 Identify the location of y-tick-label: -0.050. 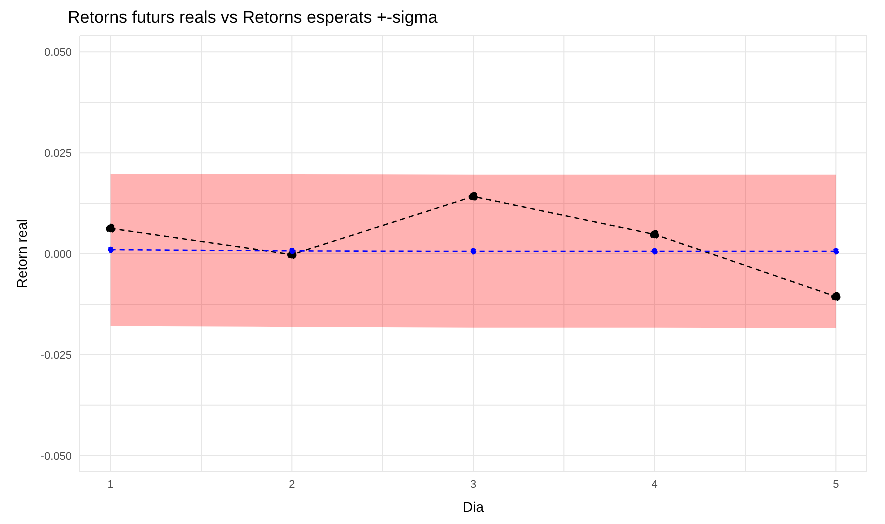
(56, 456).